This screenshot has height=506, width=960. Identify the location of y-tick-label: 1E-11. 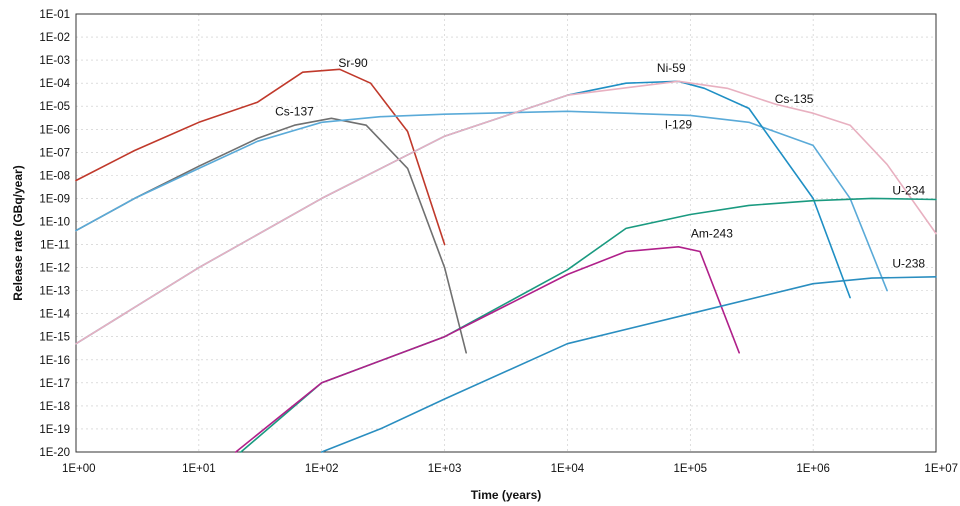
(55, 246).